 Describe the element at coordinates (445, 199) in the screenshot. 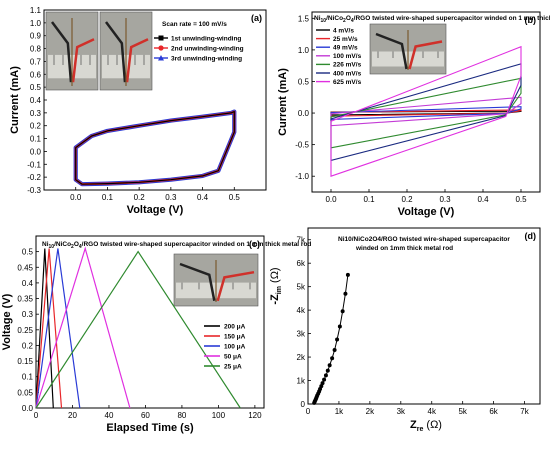

I see `panel-b-x-tick-label: 0.3` at that location.